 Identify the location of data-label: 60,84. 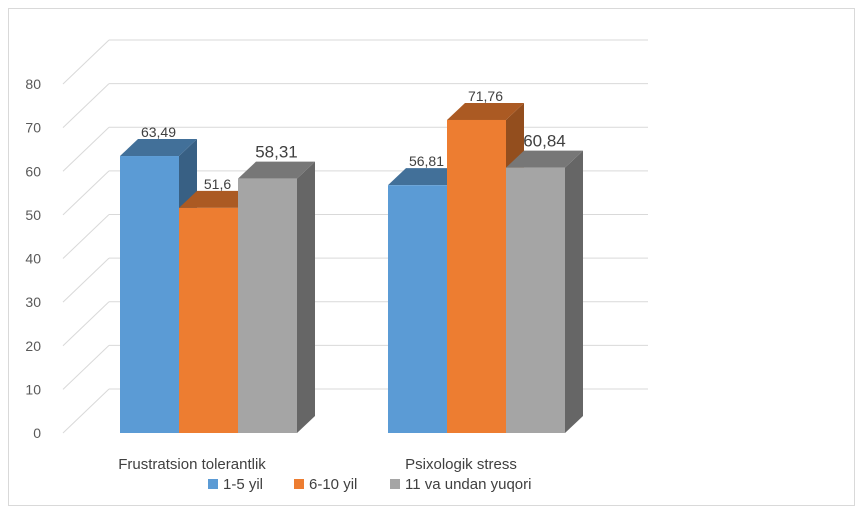
(544, 141).